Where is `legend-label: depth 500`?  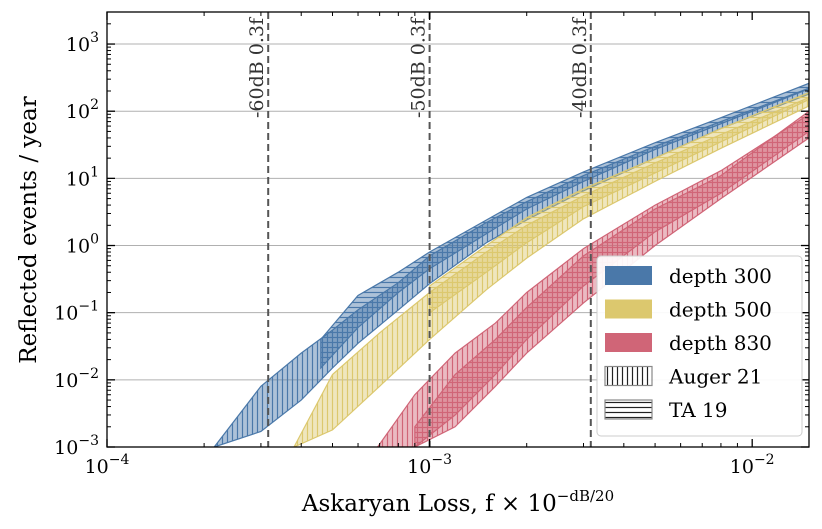
legend-label: depth 500 is located at coordinates (720, 310).